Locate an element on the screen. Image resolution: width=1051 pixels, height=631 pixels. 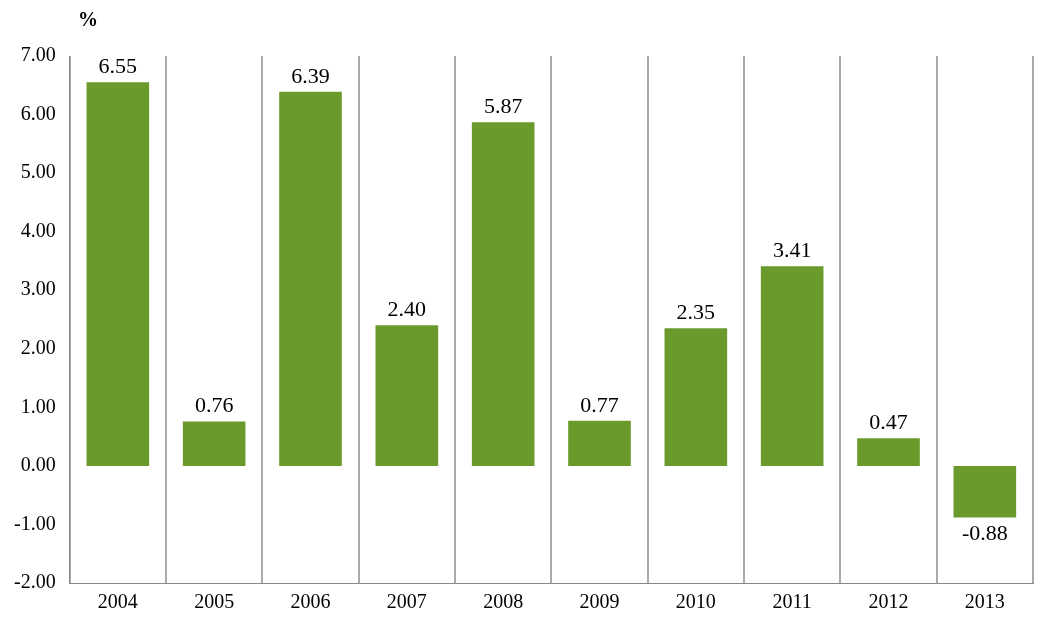
x-tick-label: 2006 is located at coordinates (310, 601).